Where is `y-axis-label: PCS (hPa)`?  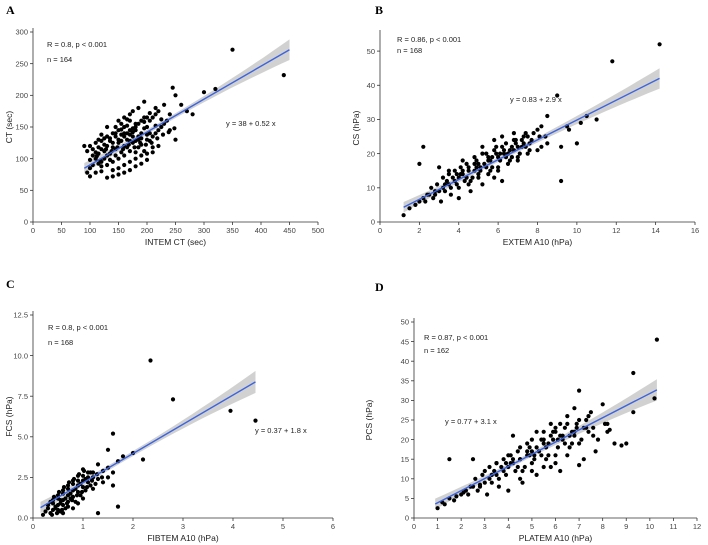 y-axis-label: PCS (hPa) is located at coordinates (369, 420).